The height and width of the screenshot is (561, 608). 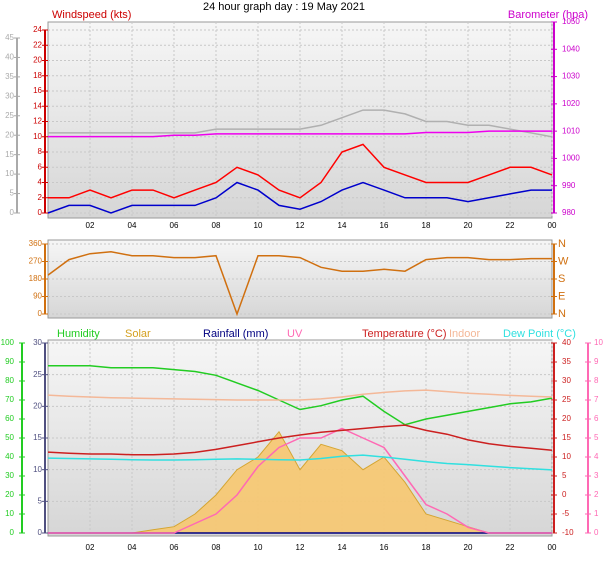 What do you see at coordinates (9, 456) in the screenshot?
I see `y-tick-label: 40` at bounding box center [9, 456].